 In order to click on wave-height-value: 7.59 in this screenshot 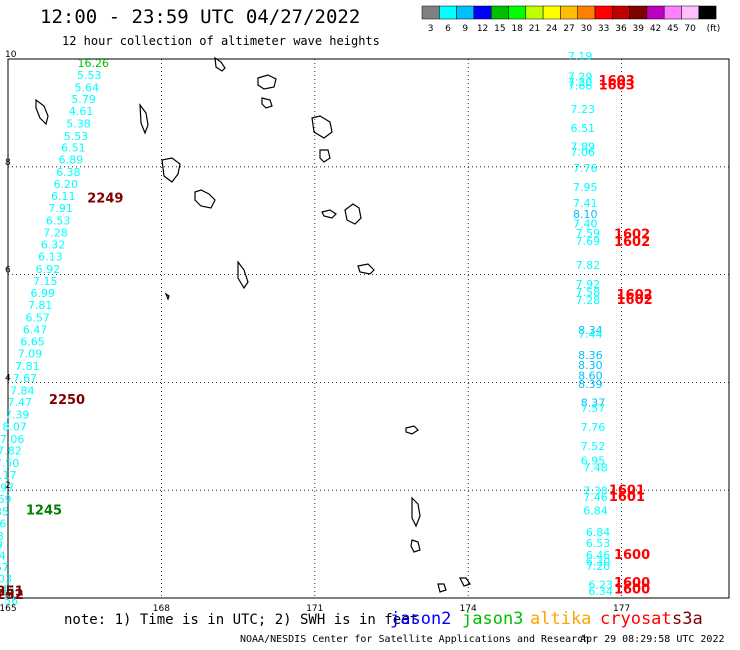, I will do `click(588, 233)`.